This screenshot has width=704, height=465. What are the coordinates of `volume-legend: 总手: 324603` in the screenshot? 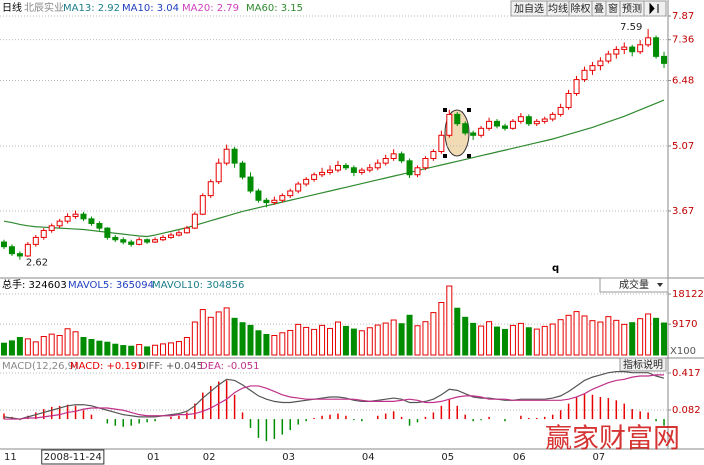 It's located at (34, 284).